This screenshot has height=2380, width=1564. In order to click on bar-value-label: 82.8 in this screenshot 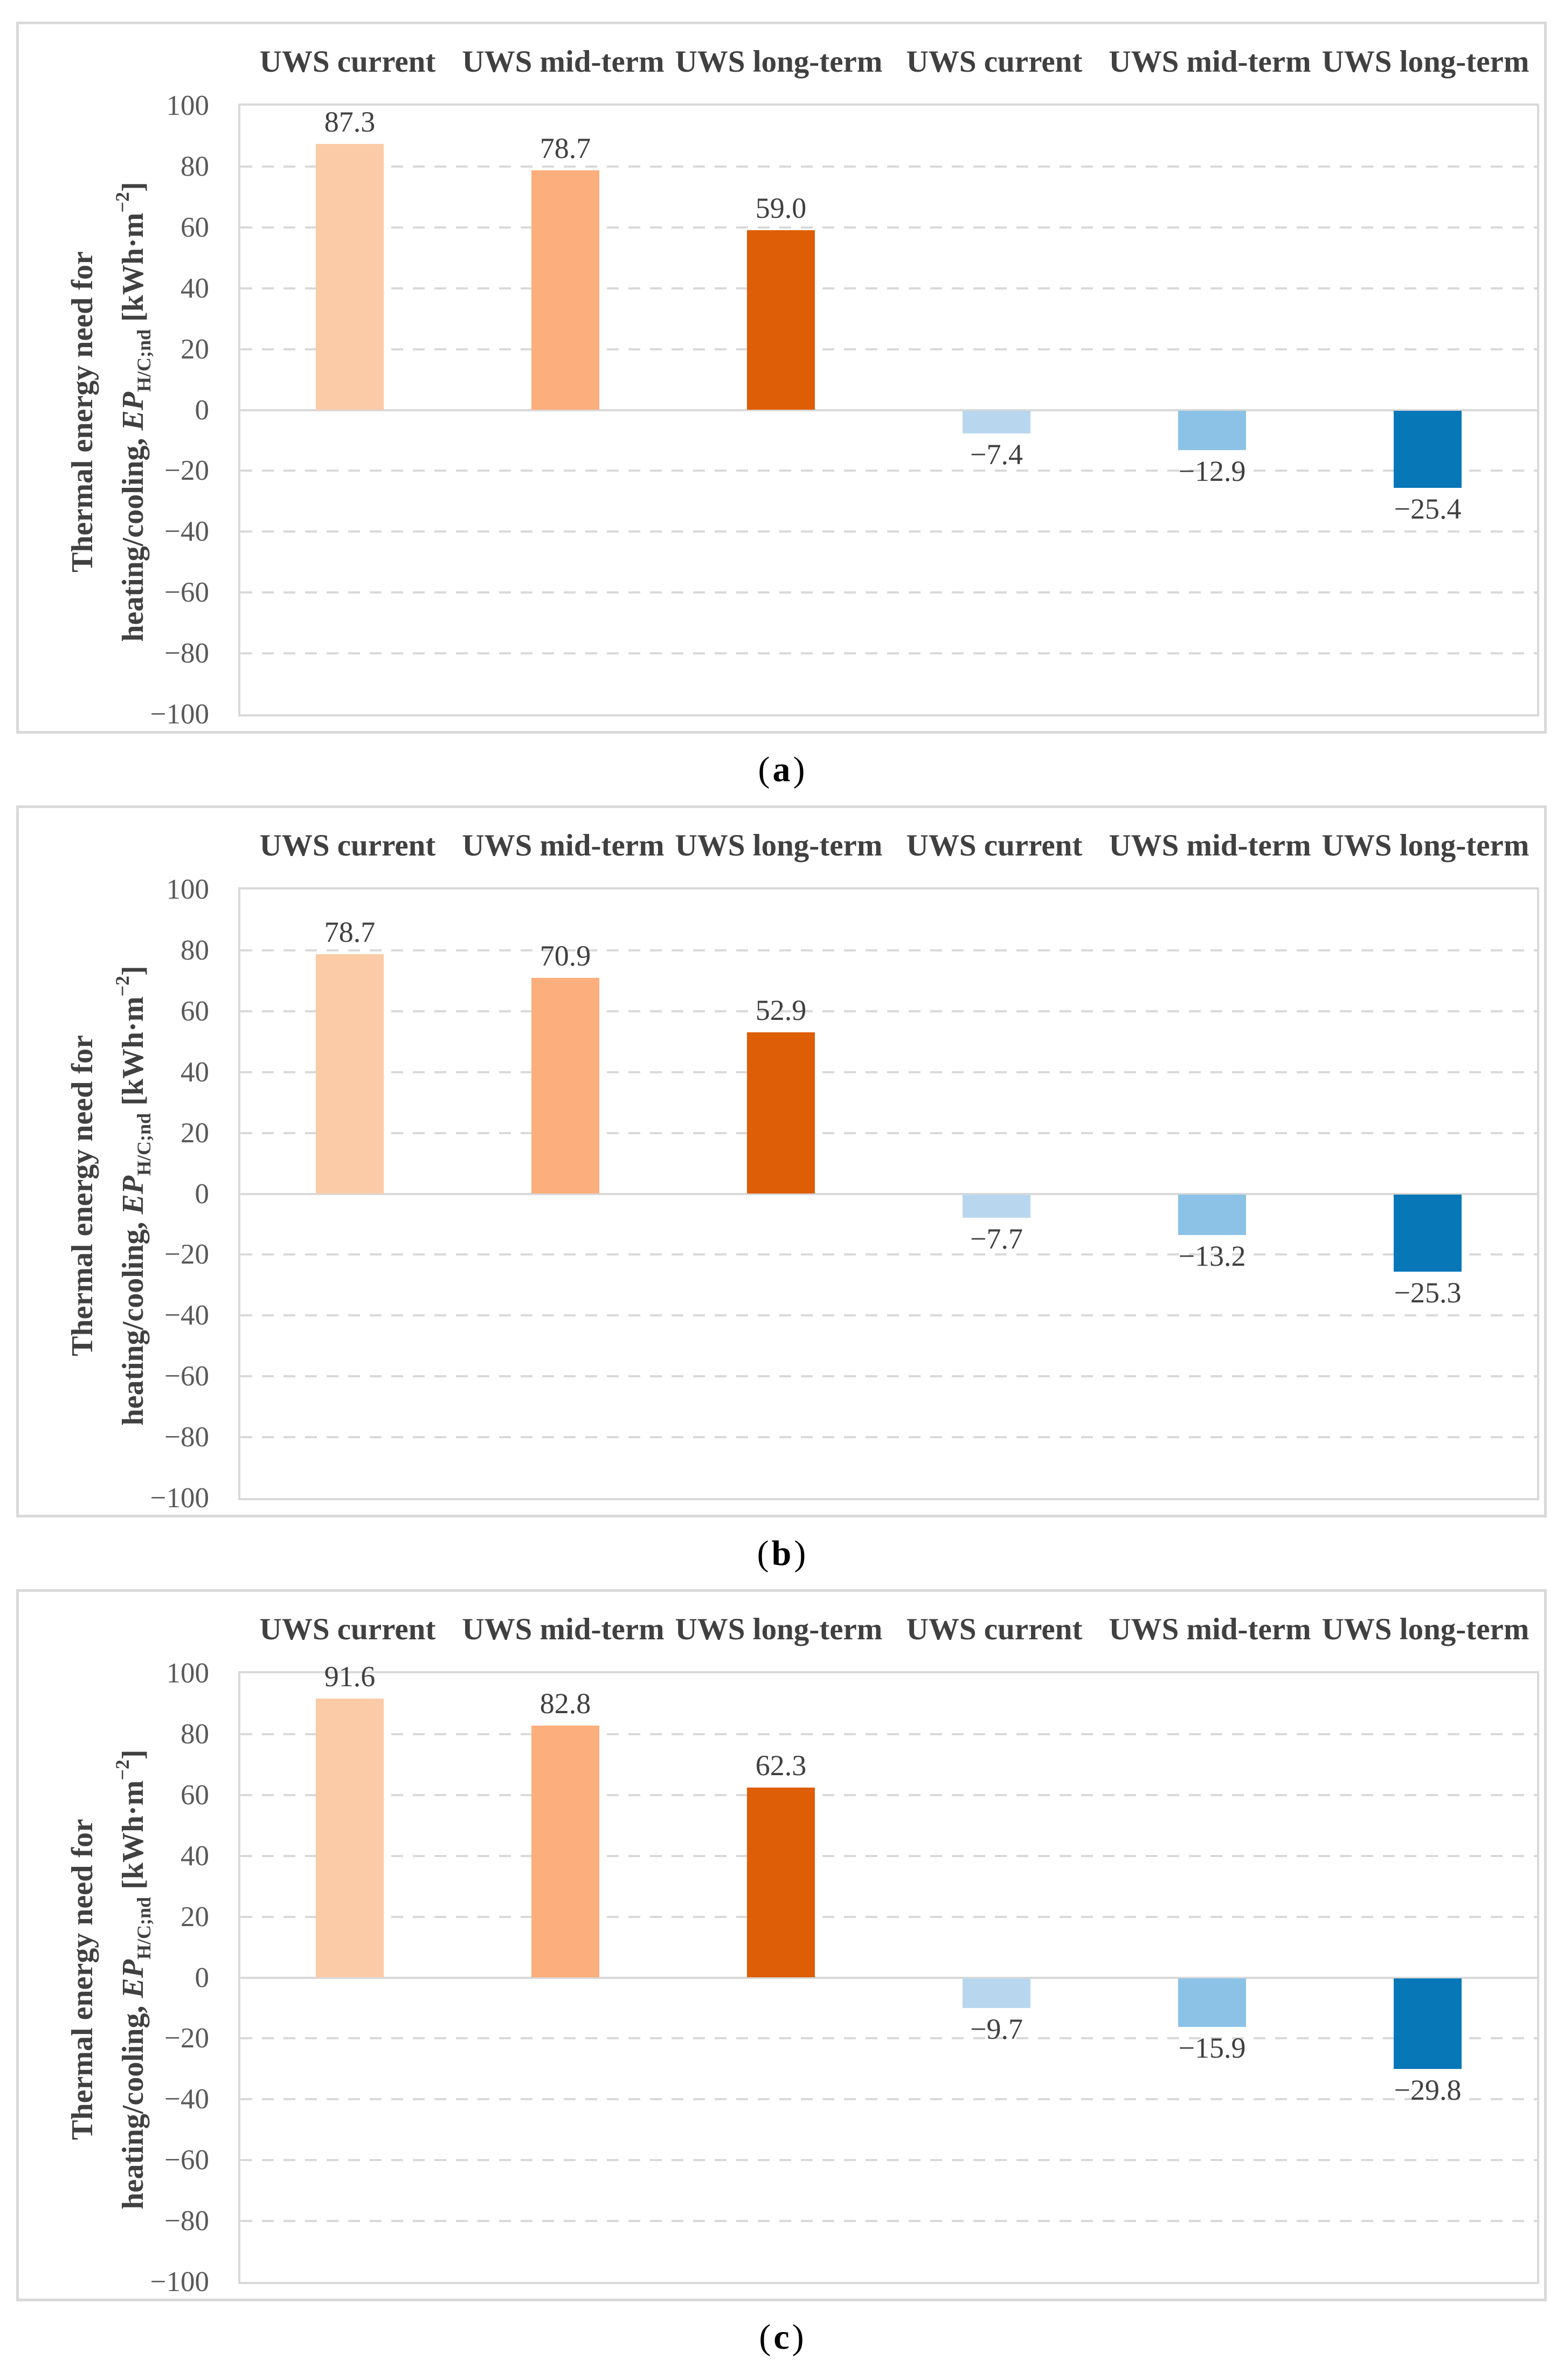, I will do `click(565, 1703)`.